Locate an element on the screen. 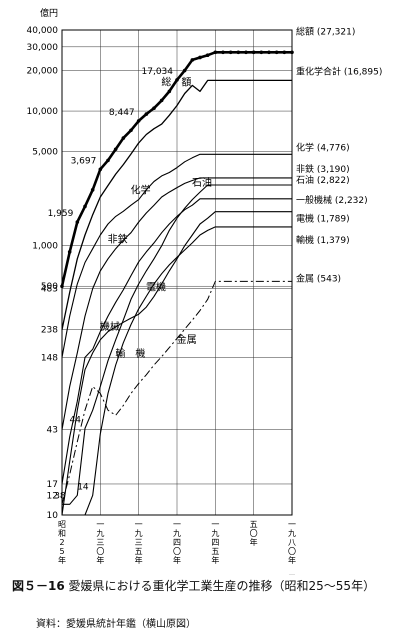 This screenshot has width=412, height=640. series-end-label: 総額 (27,321) is located at coordinates (325, 31).